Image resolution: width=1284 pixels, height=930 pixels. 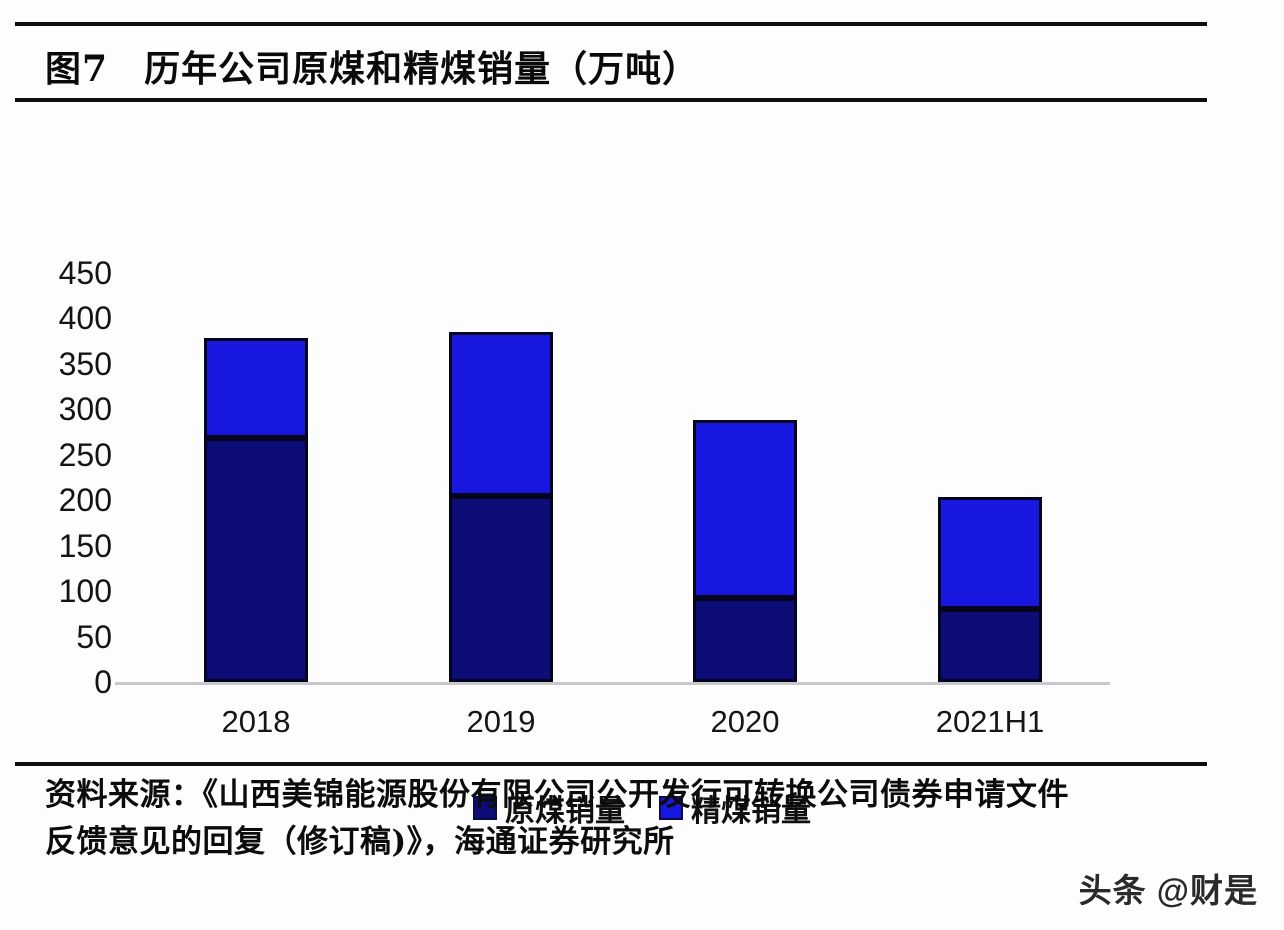 What do you see at coordinates (94, 636) in the screenshot?
I see `y-tick-label: 50` at bounding box center [94, 636].